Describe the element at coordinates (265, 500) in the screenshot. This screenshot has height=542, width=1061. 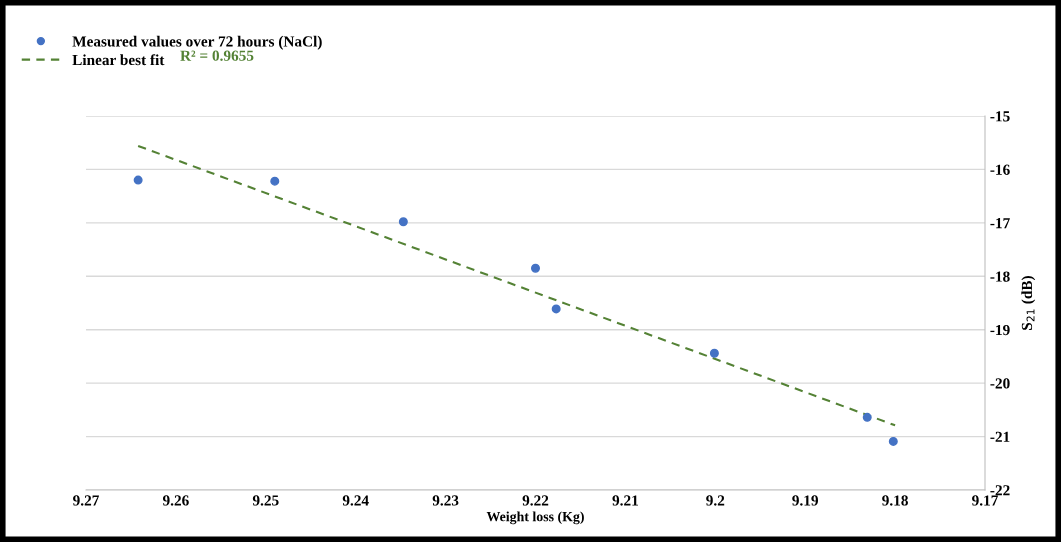
I see `x-tick-label: 9.25` at that location.